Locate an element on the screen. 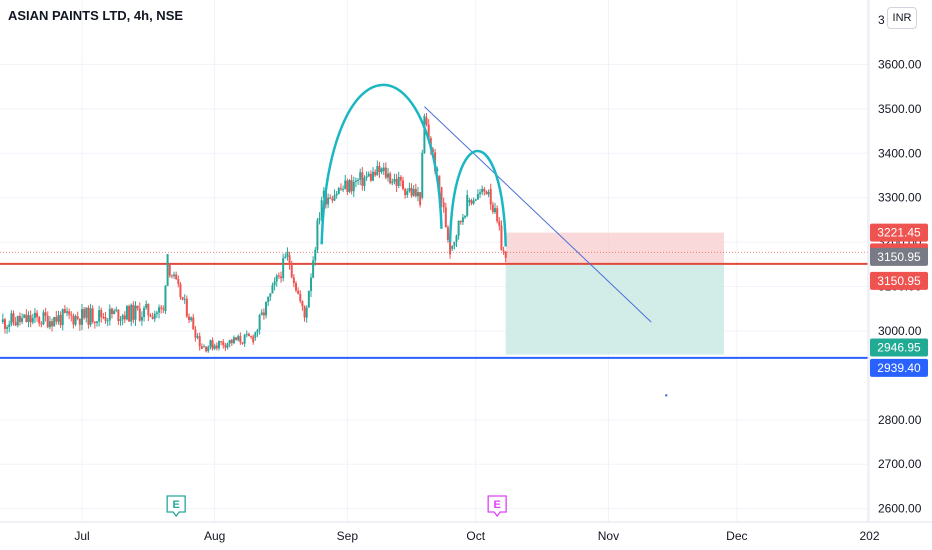 The height and width of the screenshot is (550, 932). currency-badge: INR is located at coordinates (902, 18).